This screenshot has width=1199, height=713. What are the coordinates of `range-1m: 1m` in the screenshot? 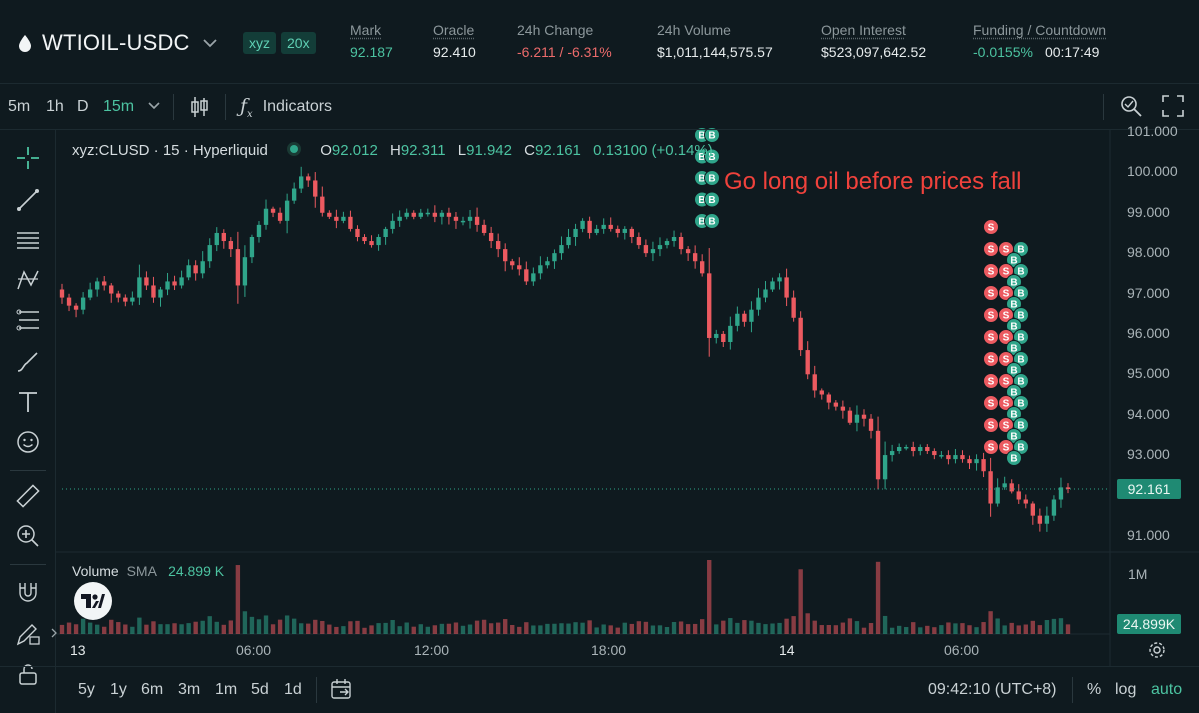 It's located at (226, 689).